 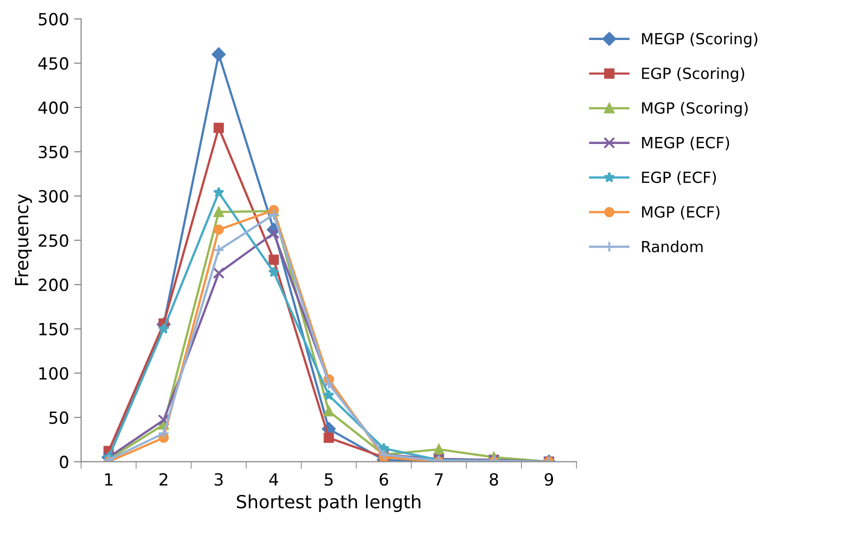 I want to click on legend-label: MGP (Scoring), so click(x=695, y=109).